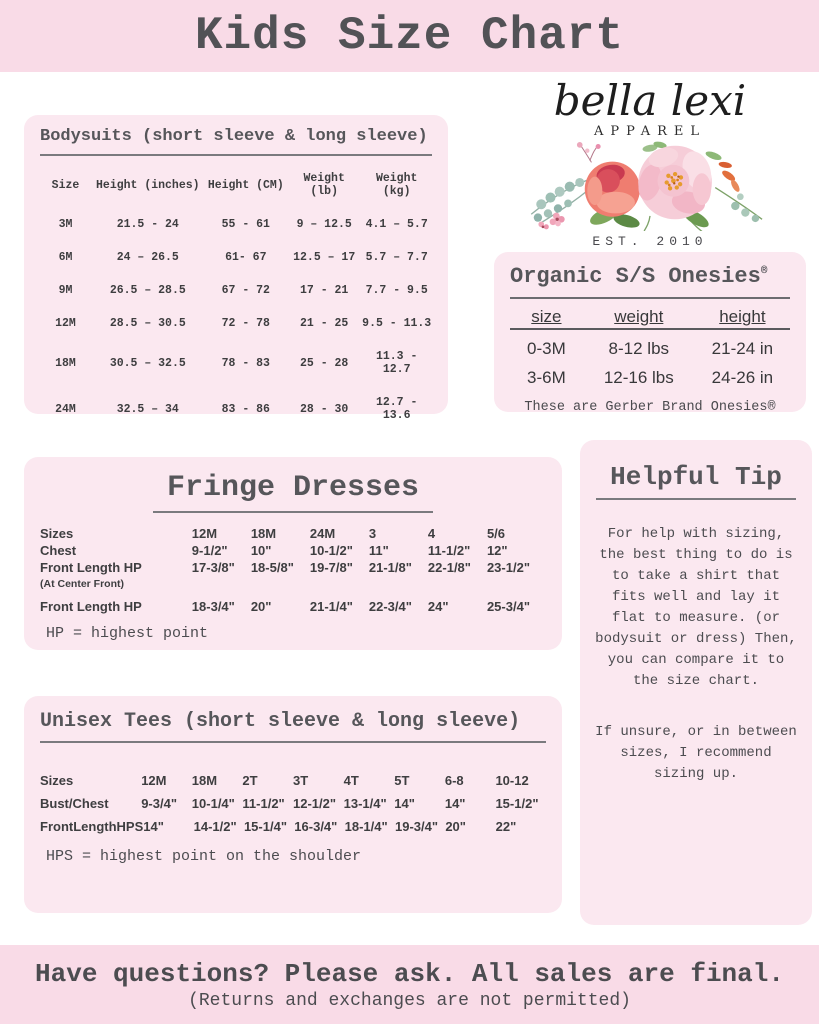 The image size is (819, 1024). I want to click on table-cell: 24 – 26.5, so click(147, 257).